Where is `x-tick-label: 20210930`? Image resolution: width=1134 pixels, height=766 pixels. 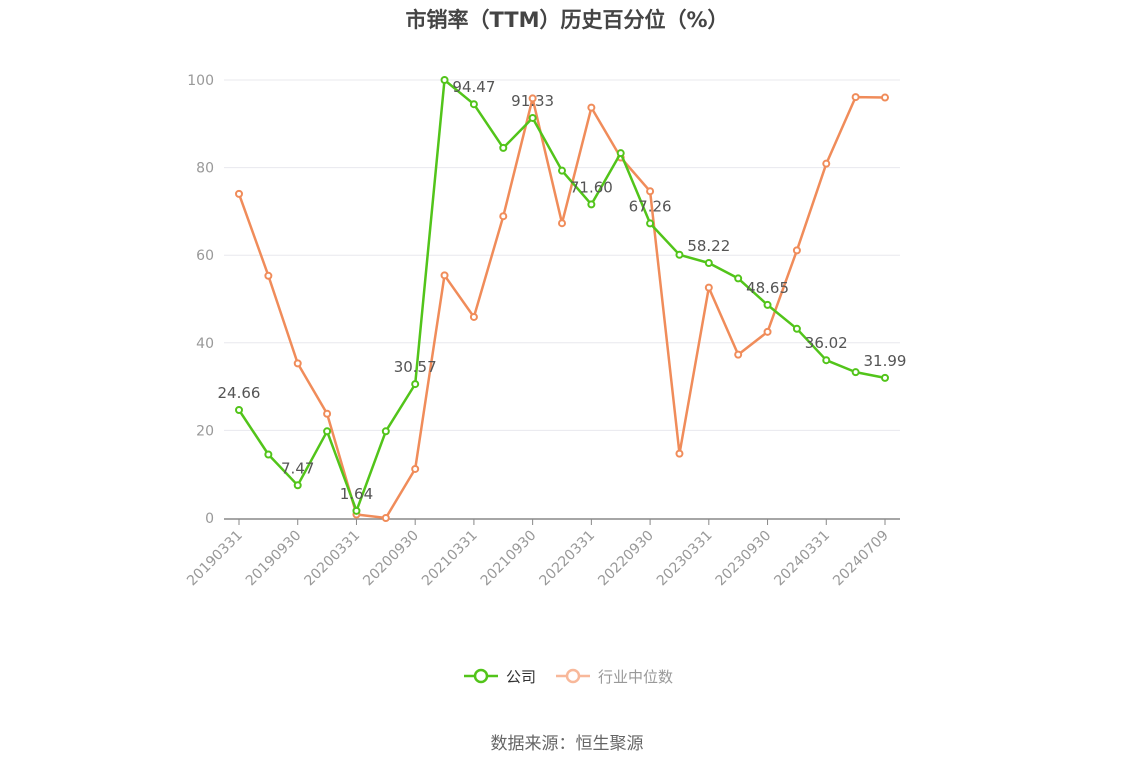 x-tick-label: 20210930 is located at coordinates (509, 559).